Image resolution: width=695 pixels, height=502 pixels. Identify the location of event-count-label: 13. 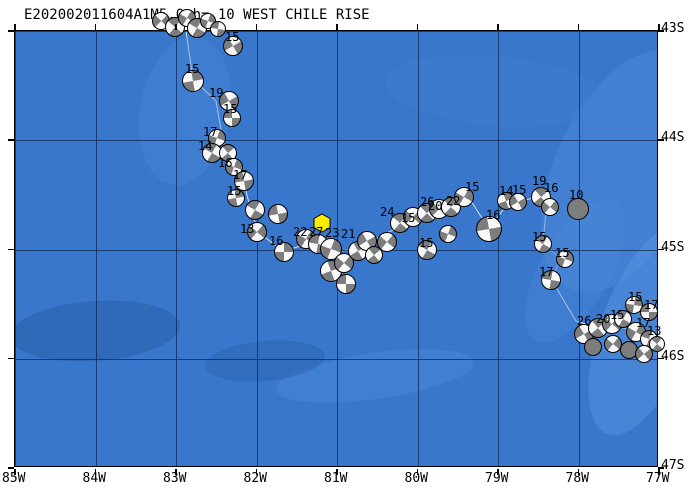
(654, 331).